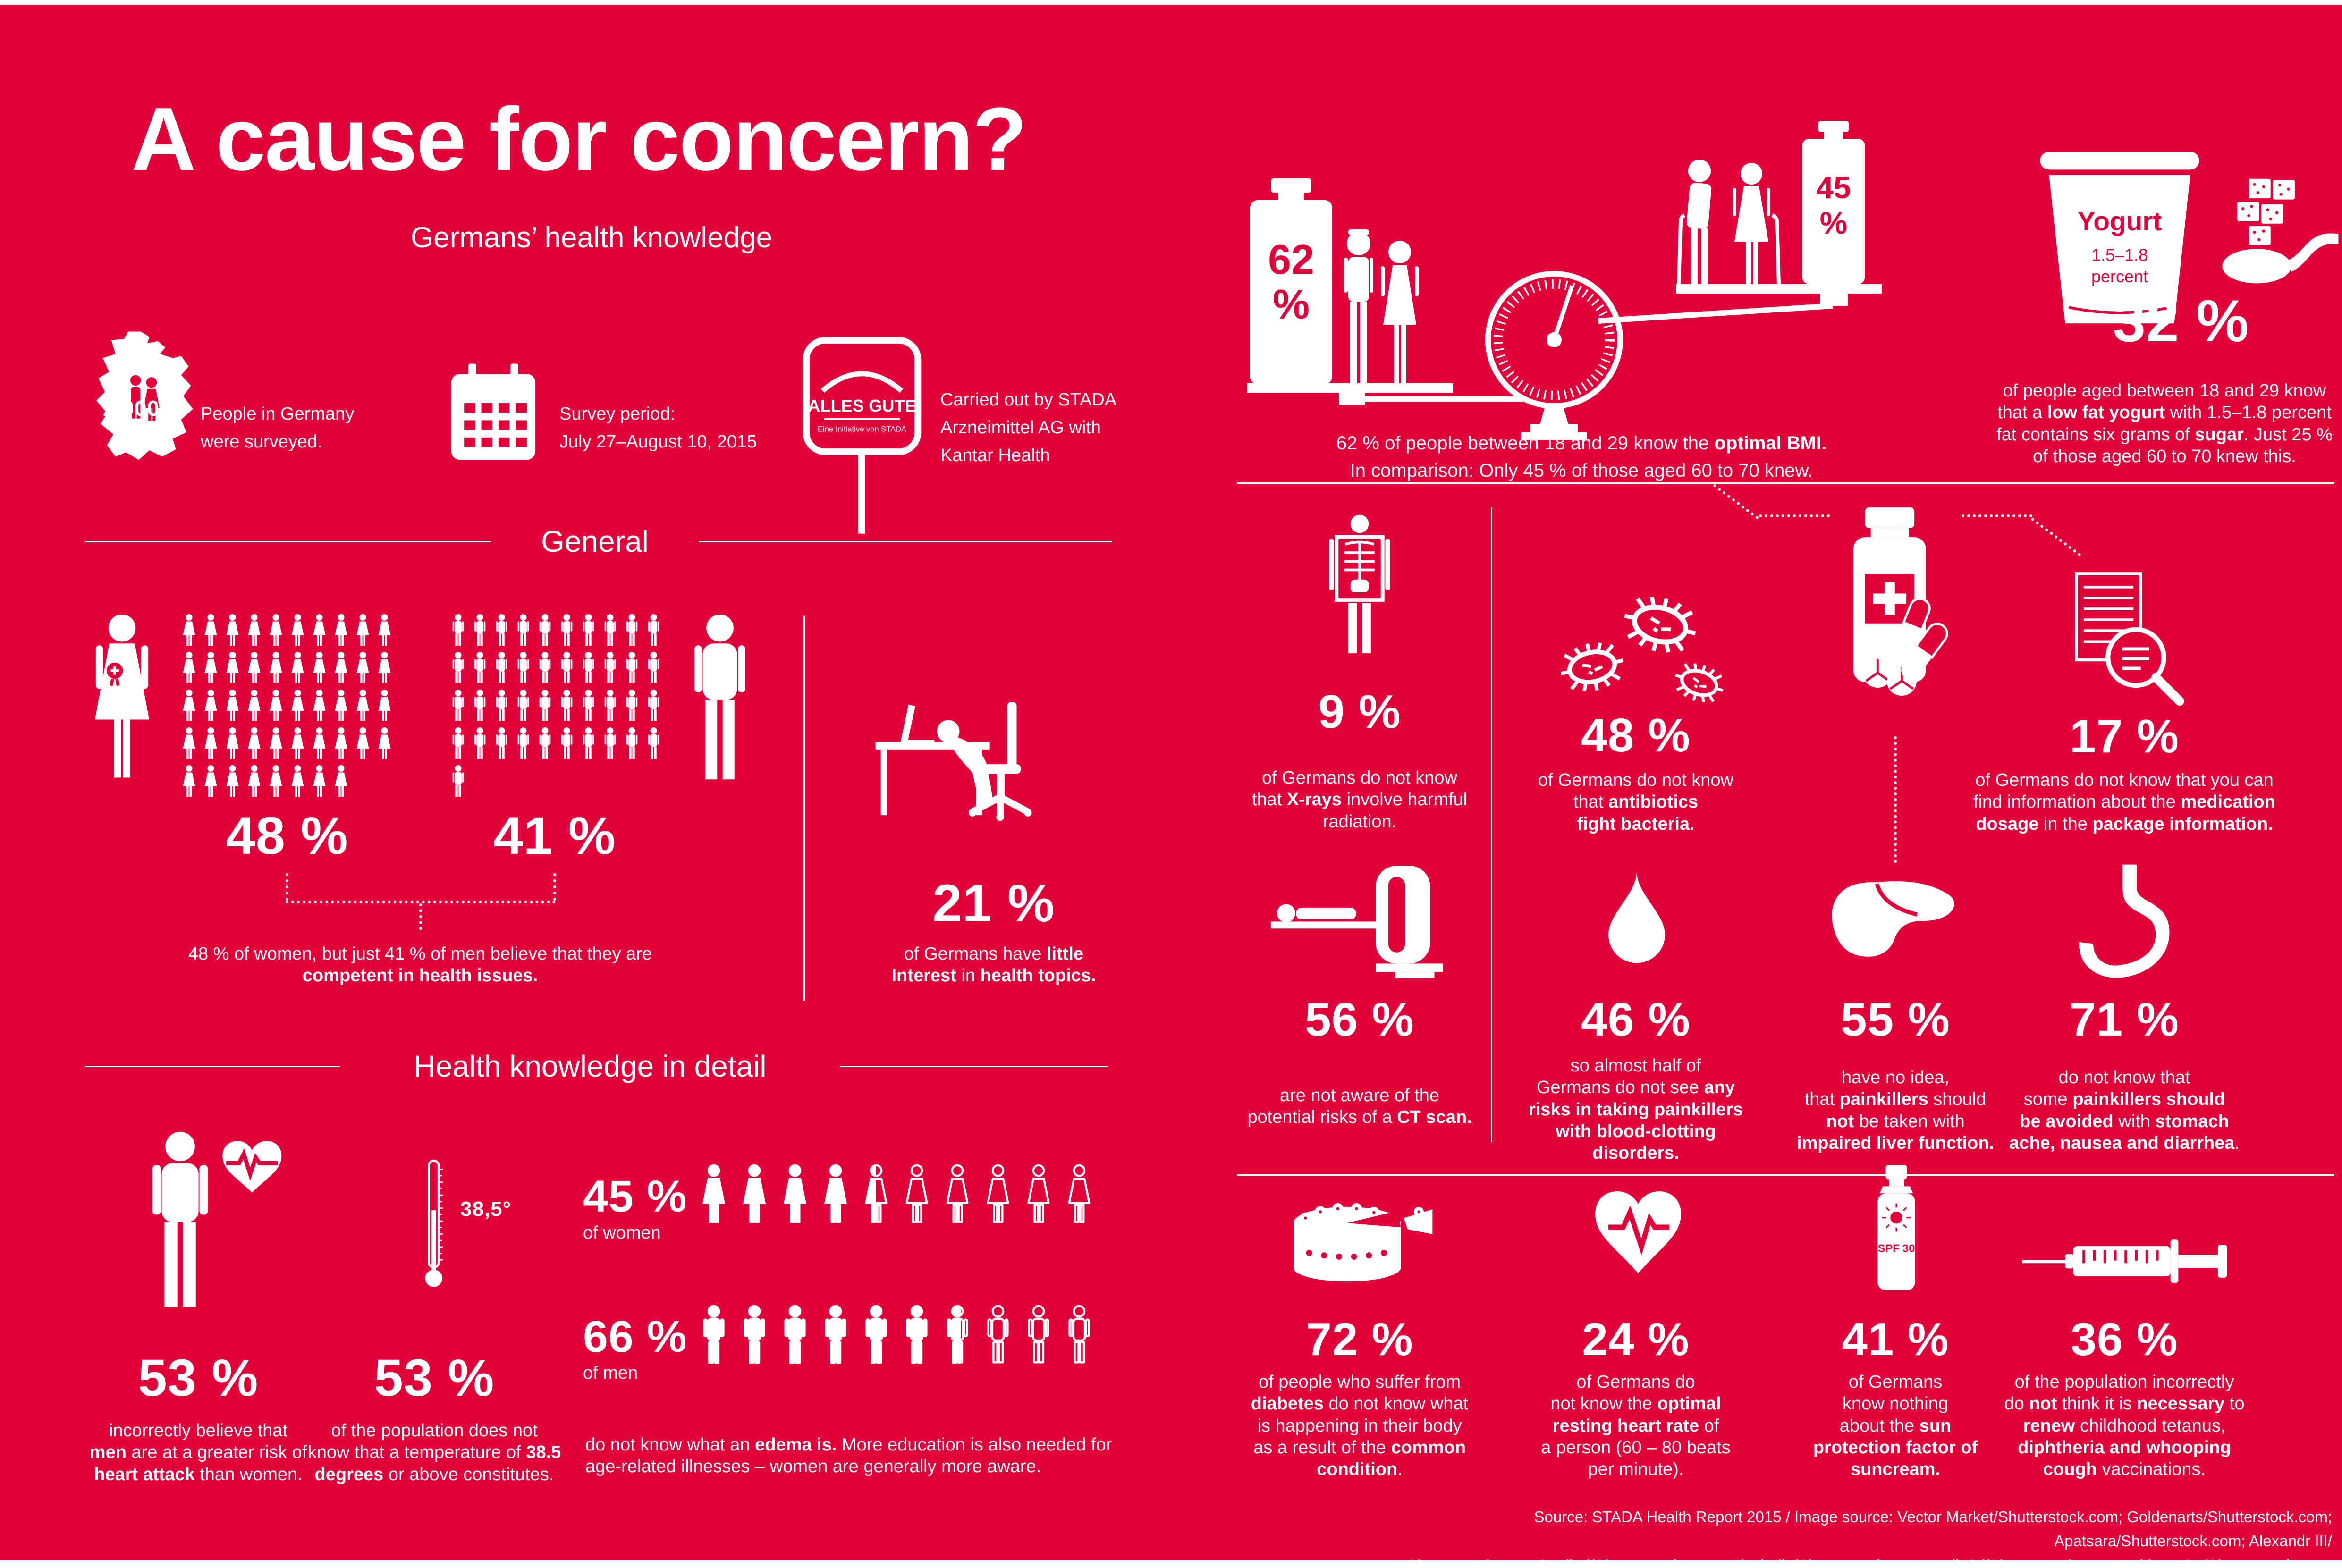  I want to click on man-heart-attack-icon, so click(217, 1219).